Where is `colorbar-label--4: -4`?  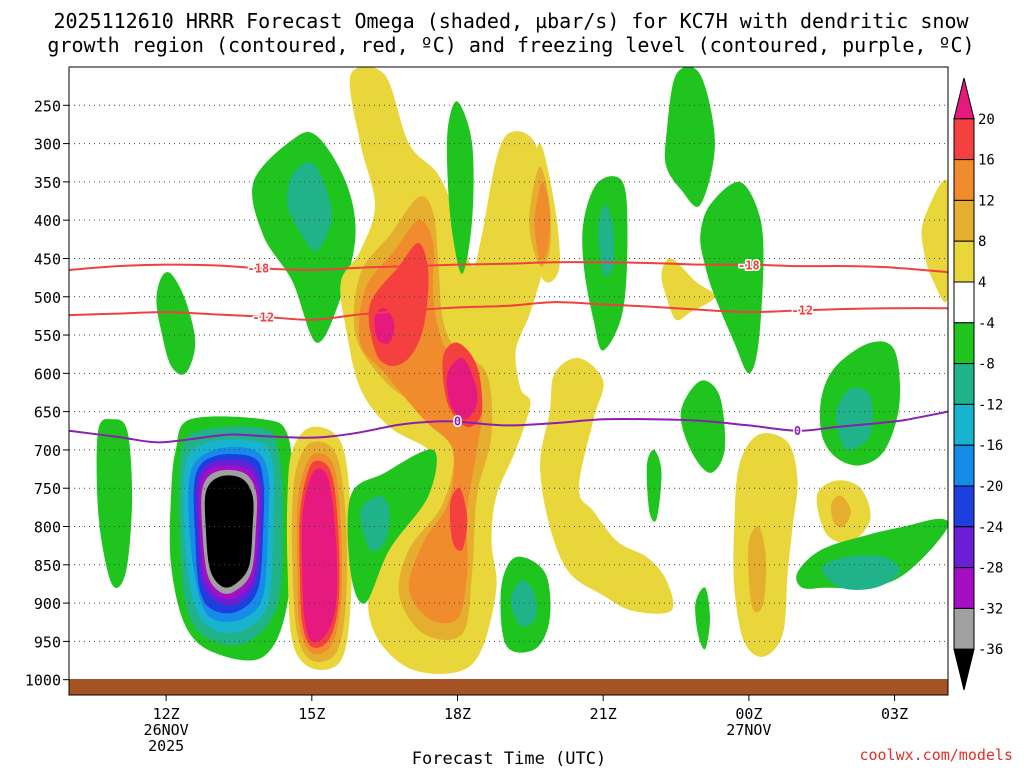
colorbar-label--4: -4 is located at coordinates (986, 324).